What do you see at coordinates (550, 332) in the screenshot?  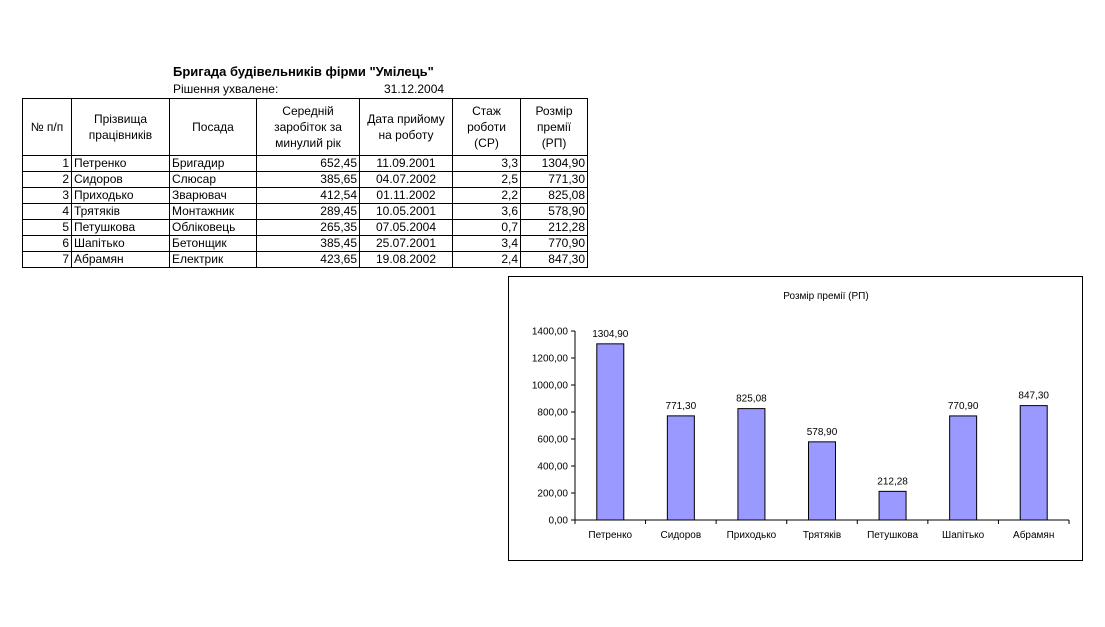 I see `y-tick-label: 1400,00` at bounding box center [550, 332].